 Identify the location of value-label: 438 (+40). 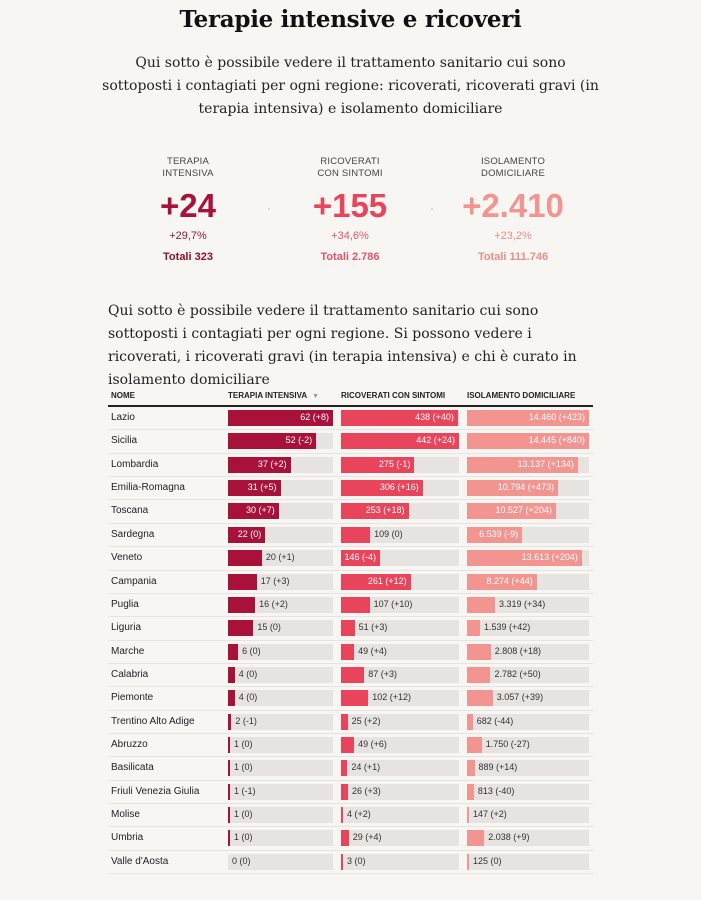
(434, 417).